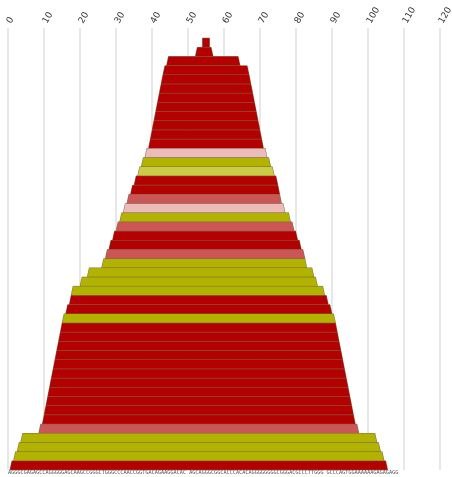  Describe the element at coordinates (156, 17) in the screenshot. I see `x-tick-label: 40` at that location.